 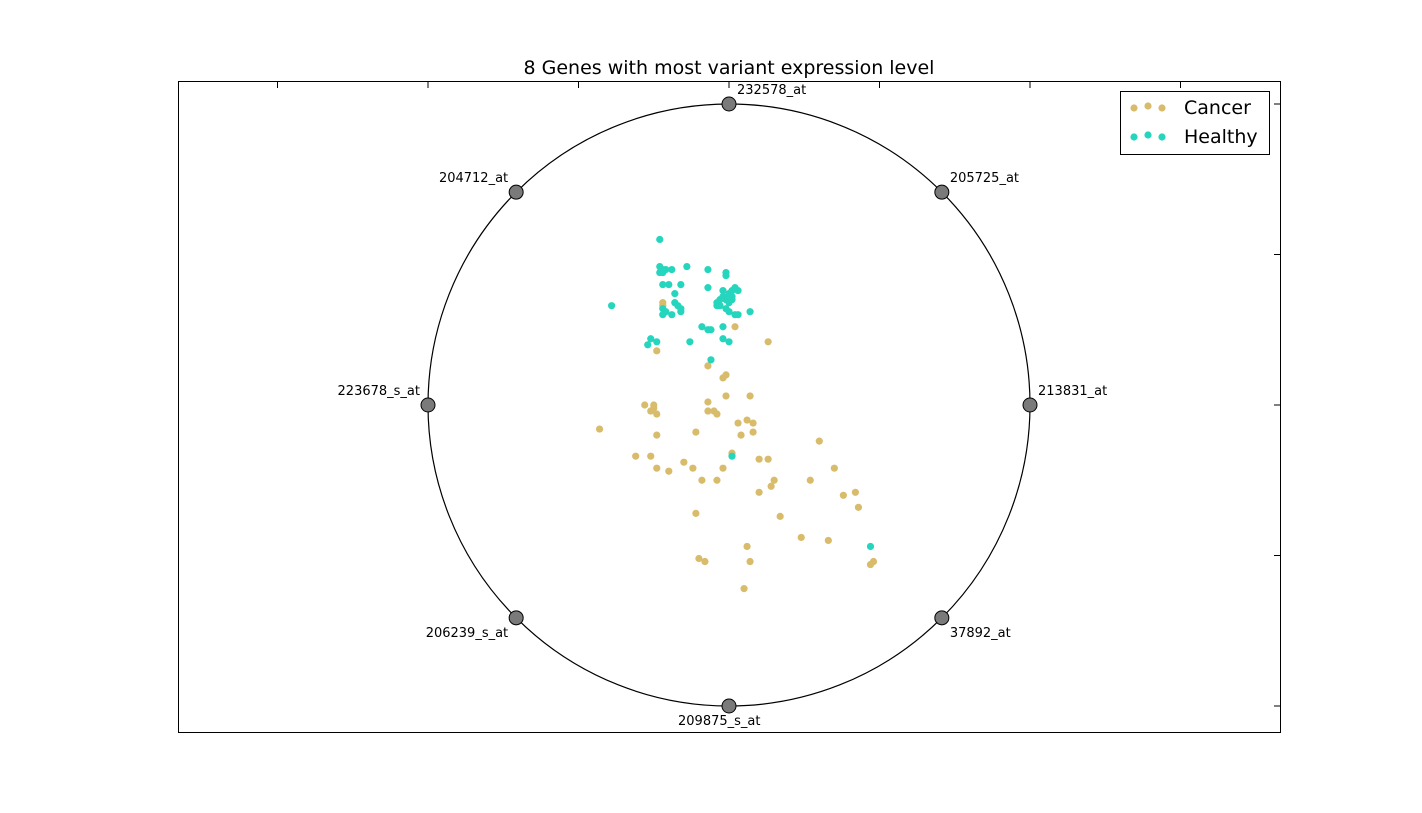 I want to click on series-cancer, so click(x=736, y=446).